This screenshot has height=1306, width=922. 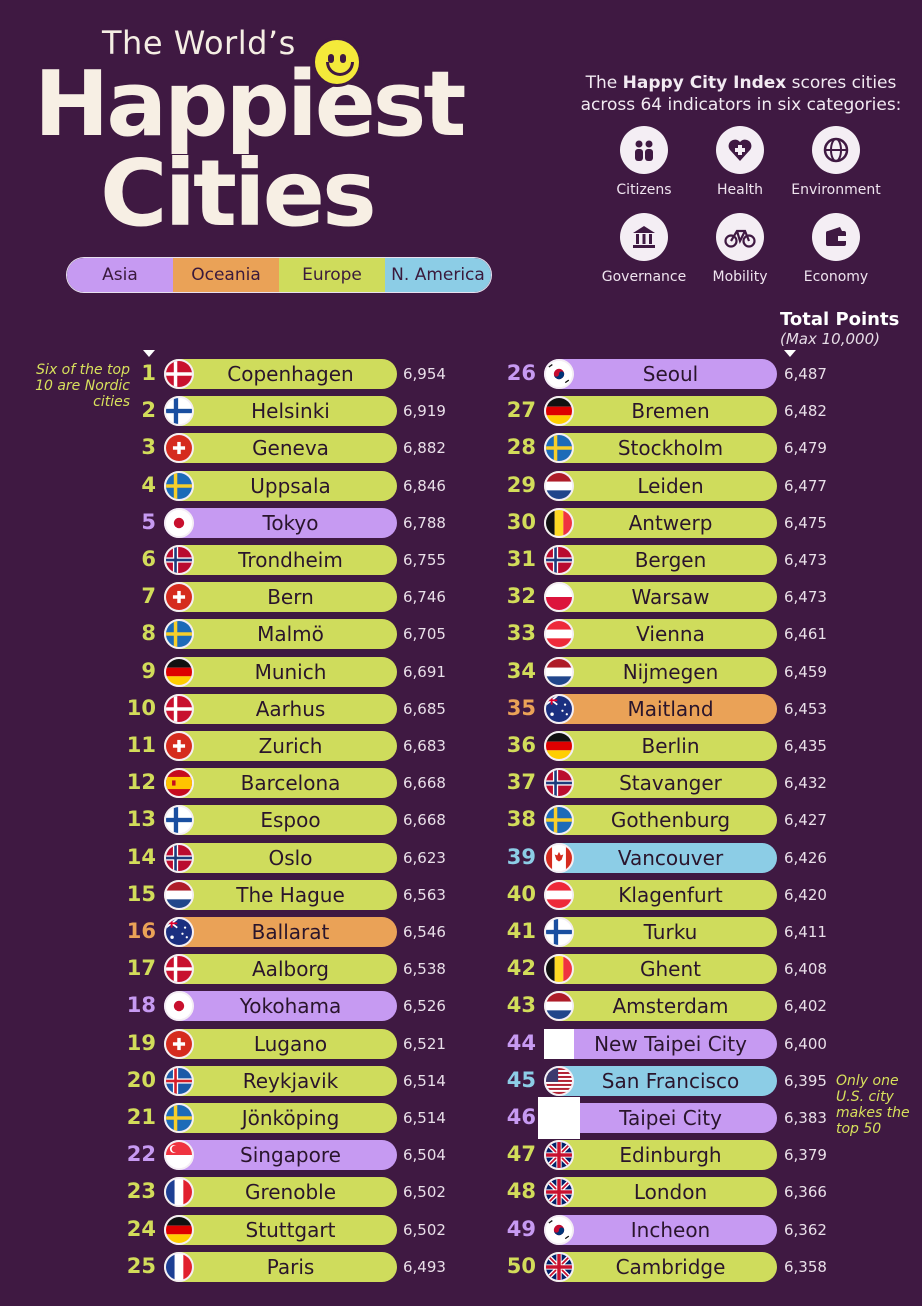 I want to click on rank-number: 35, so click(x=521, y=708).